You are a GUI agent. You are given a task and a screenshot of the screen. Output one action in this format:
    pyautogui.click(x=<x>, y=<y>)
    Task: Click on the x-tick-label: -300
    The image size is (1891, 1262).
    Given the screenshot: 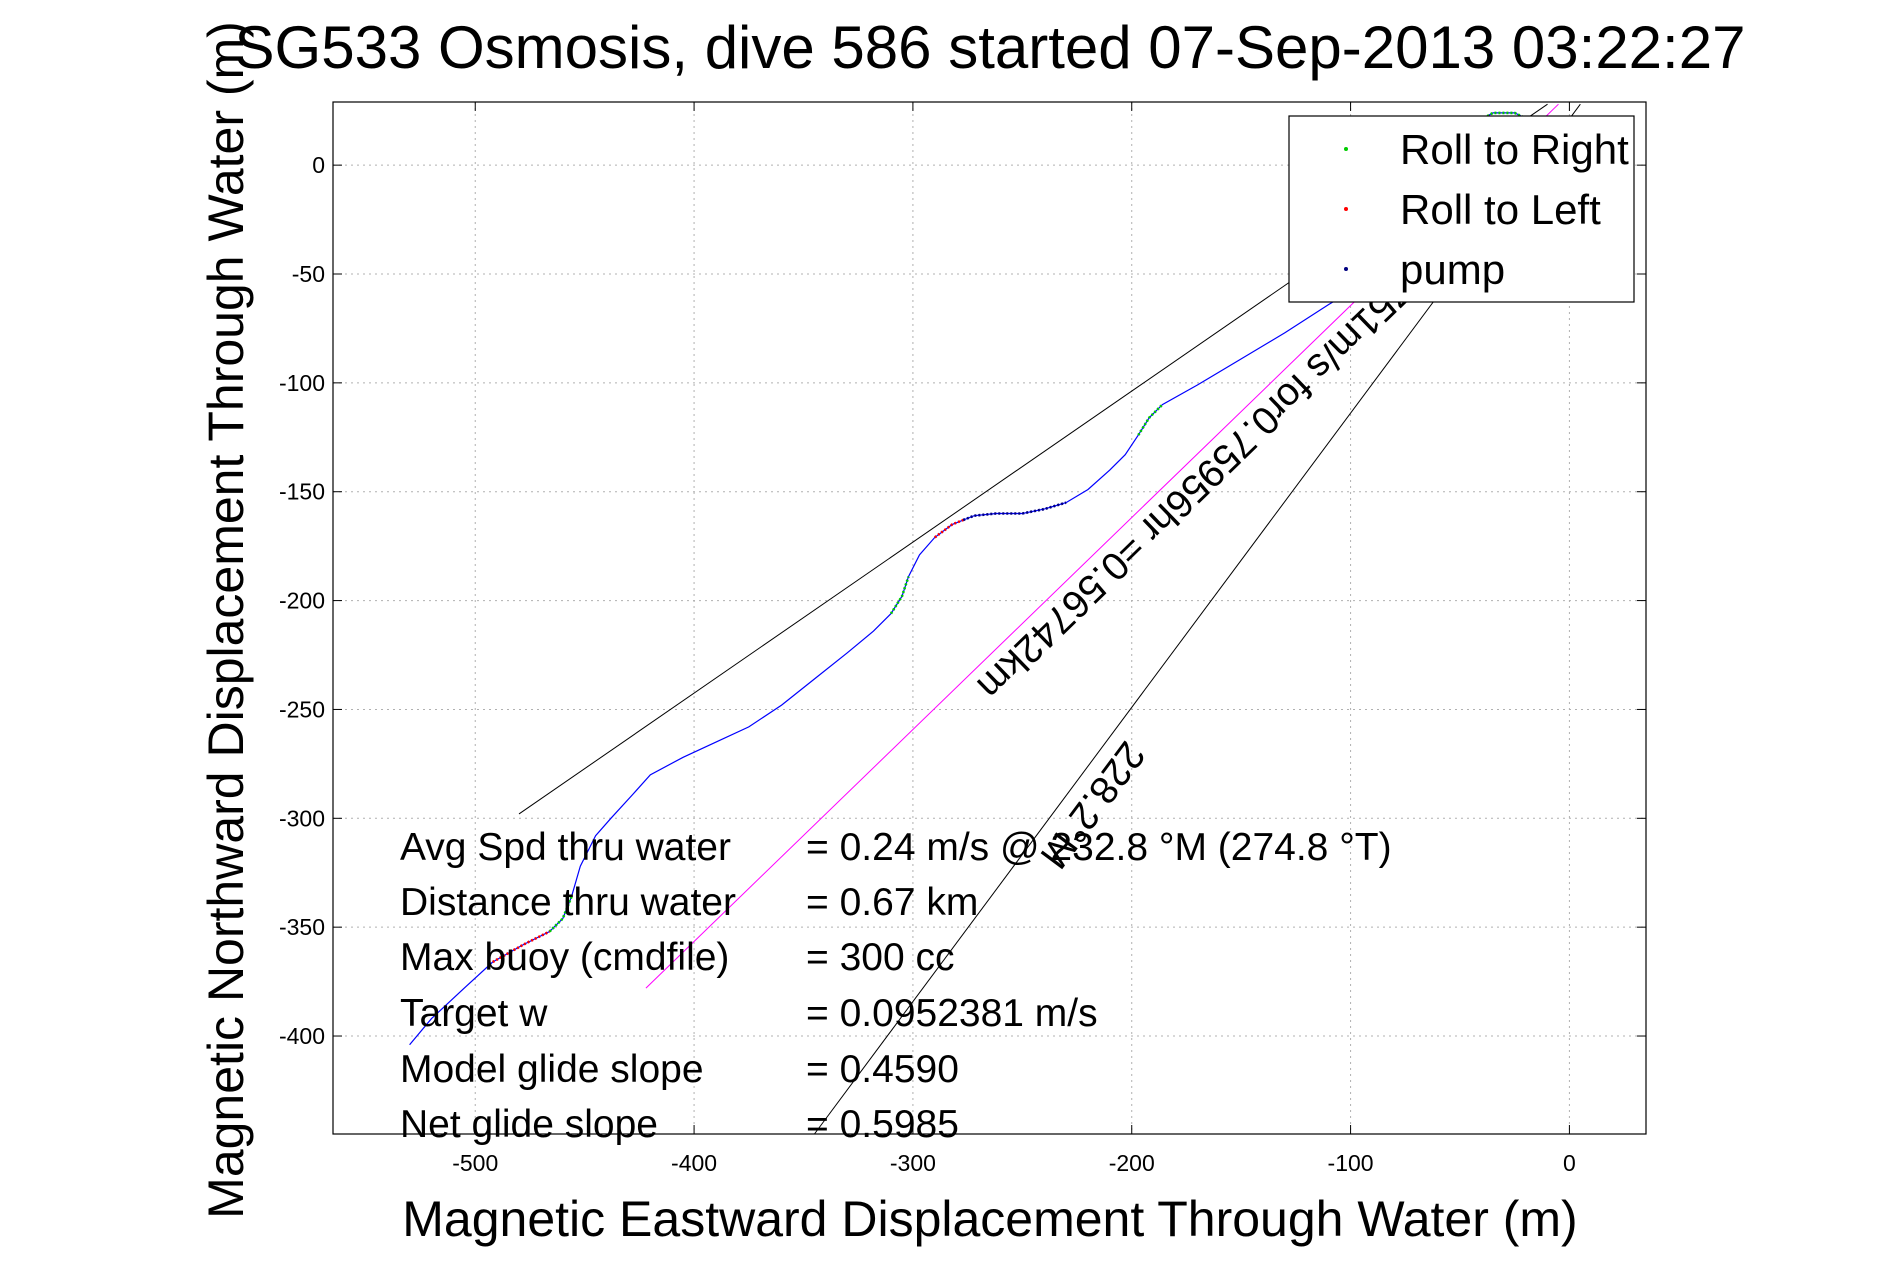 What is the action you would take?
    pyautogui.click(x=913, y=1163)
    